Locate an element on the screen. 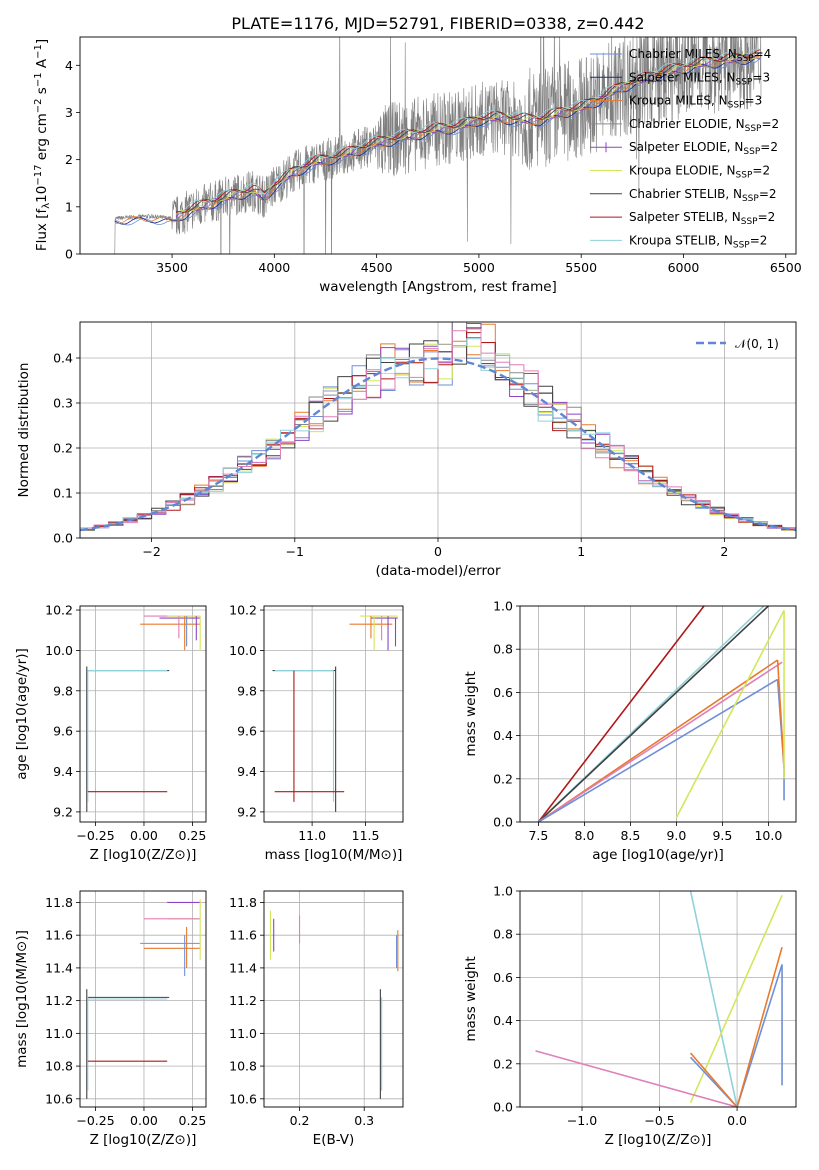 The height and width of the screenshot is (1170, 819). x-tick-label: −1 is located at coordinates (295, 551).